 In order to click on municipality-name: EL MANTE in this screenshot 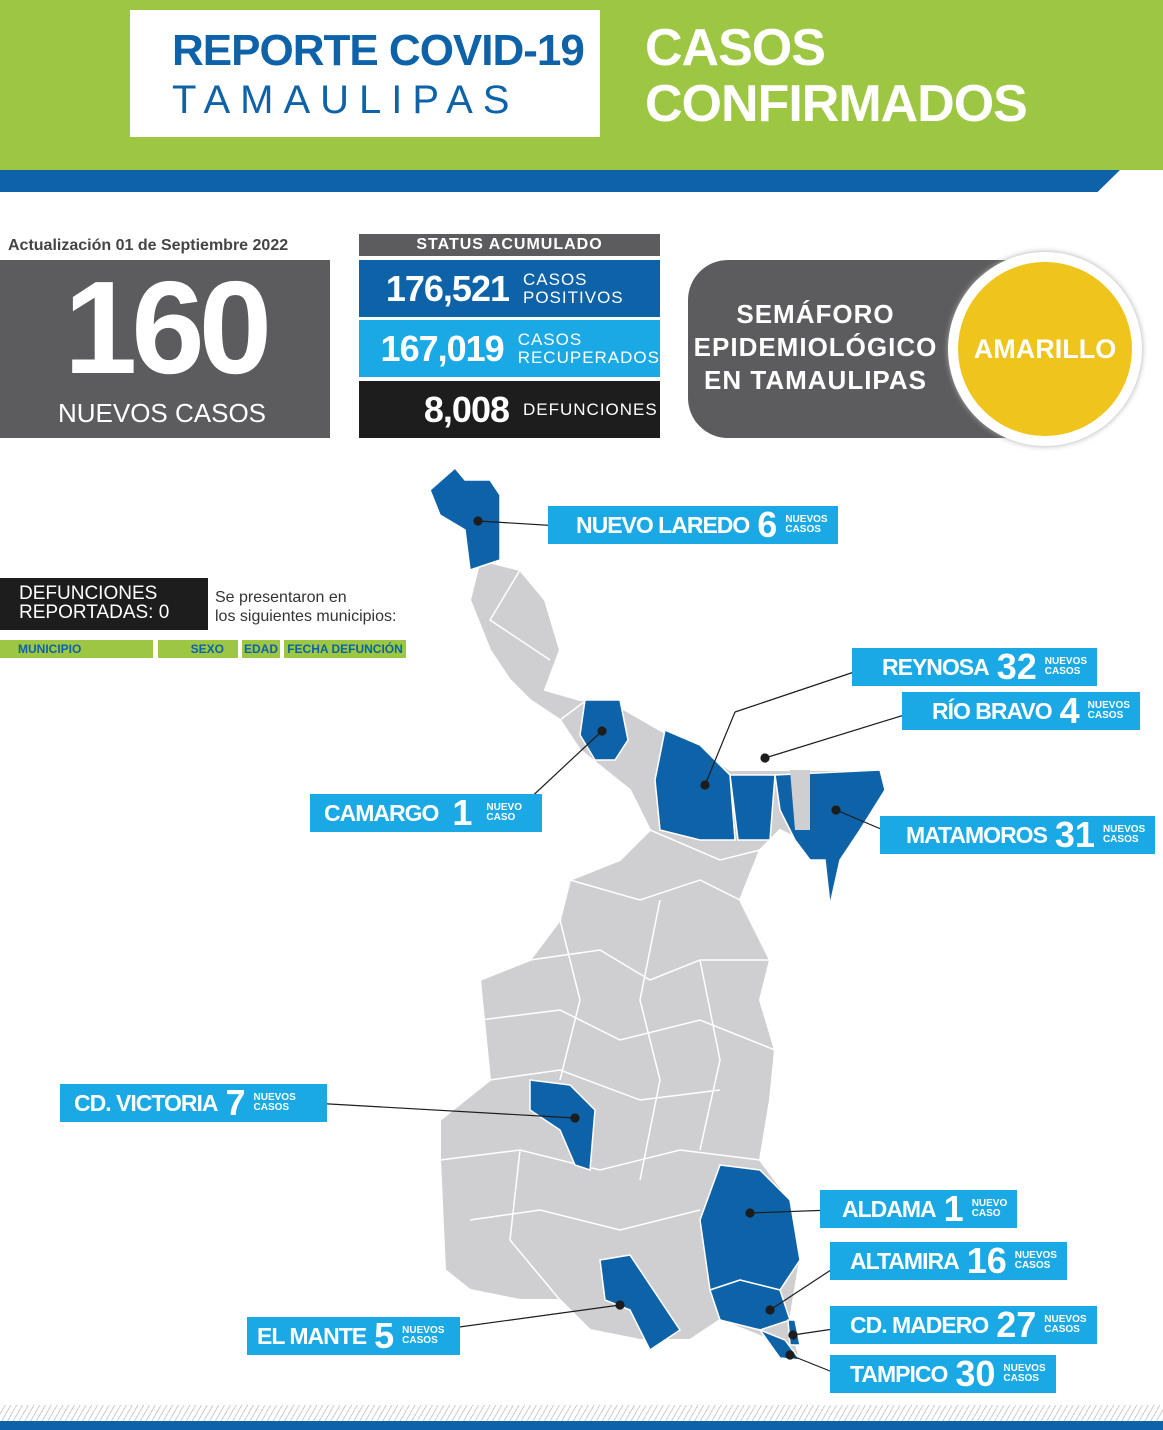, I will do `click(312, 1336)`.